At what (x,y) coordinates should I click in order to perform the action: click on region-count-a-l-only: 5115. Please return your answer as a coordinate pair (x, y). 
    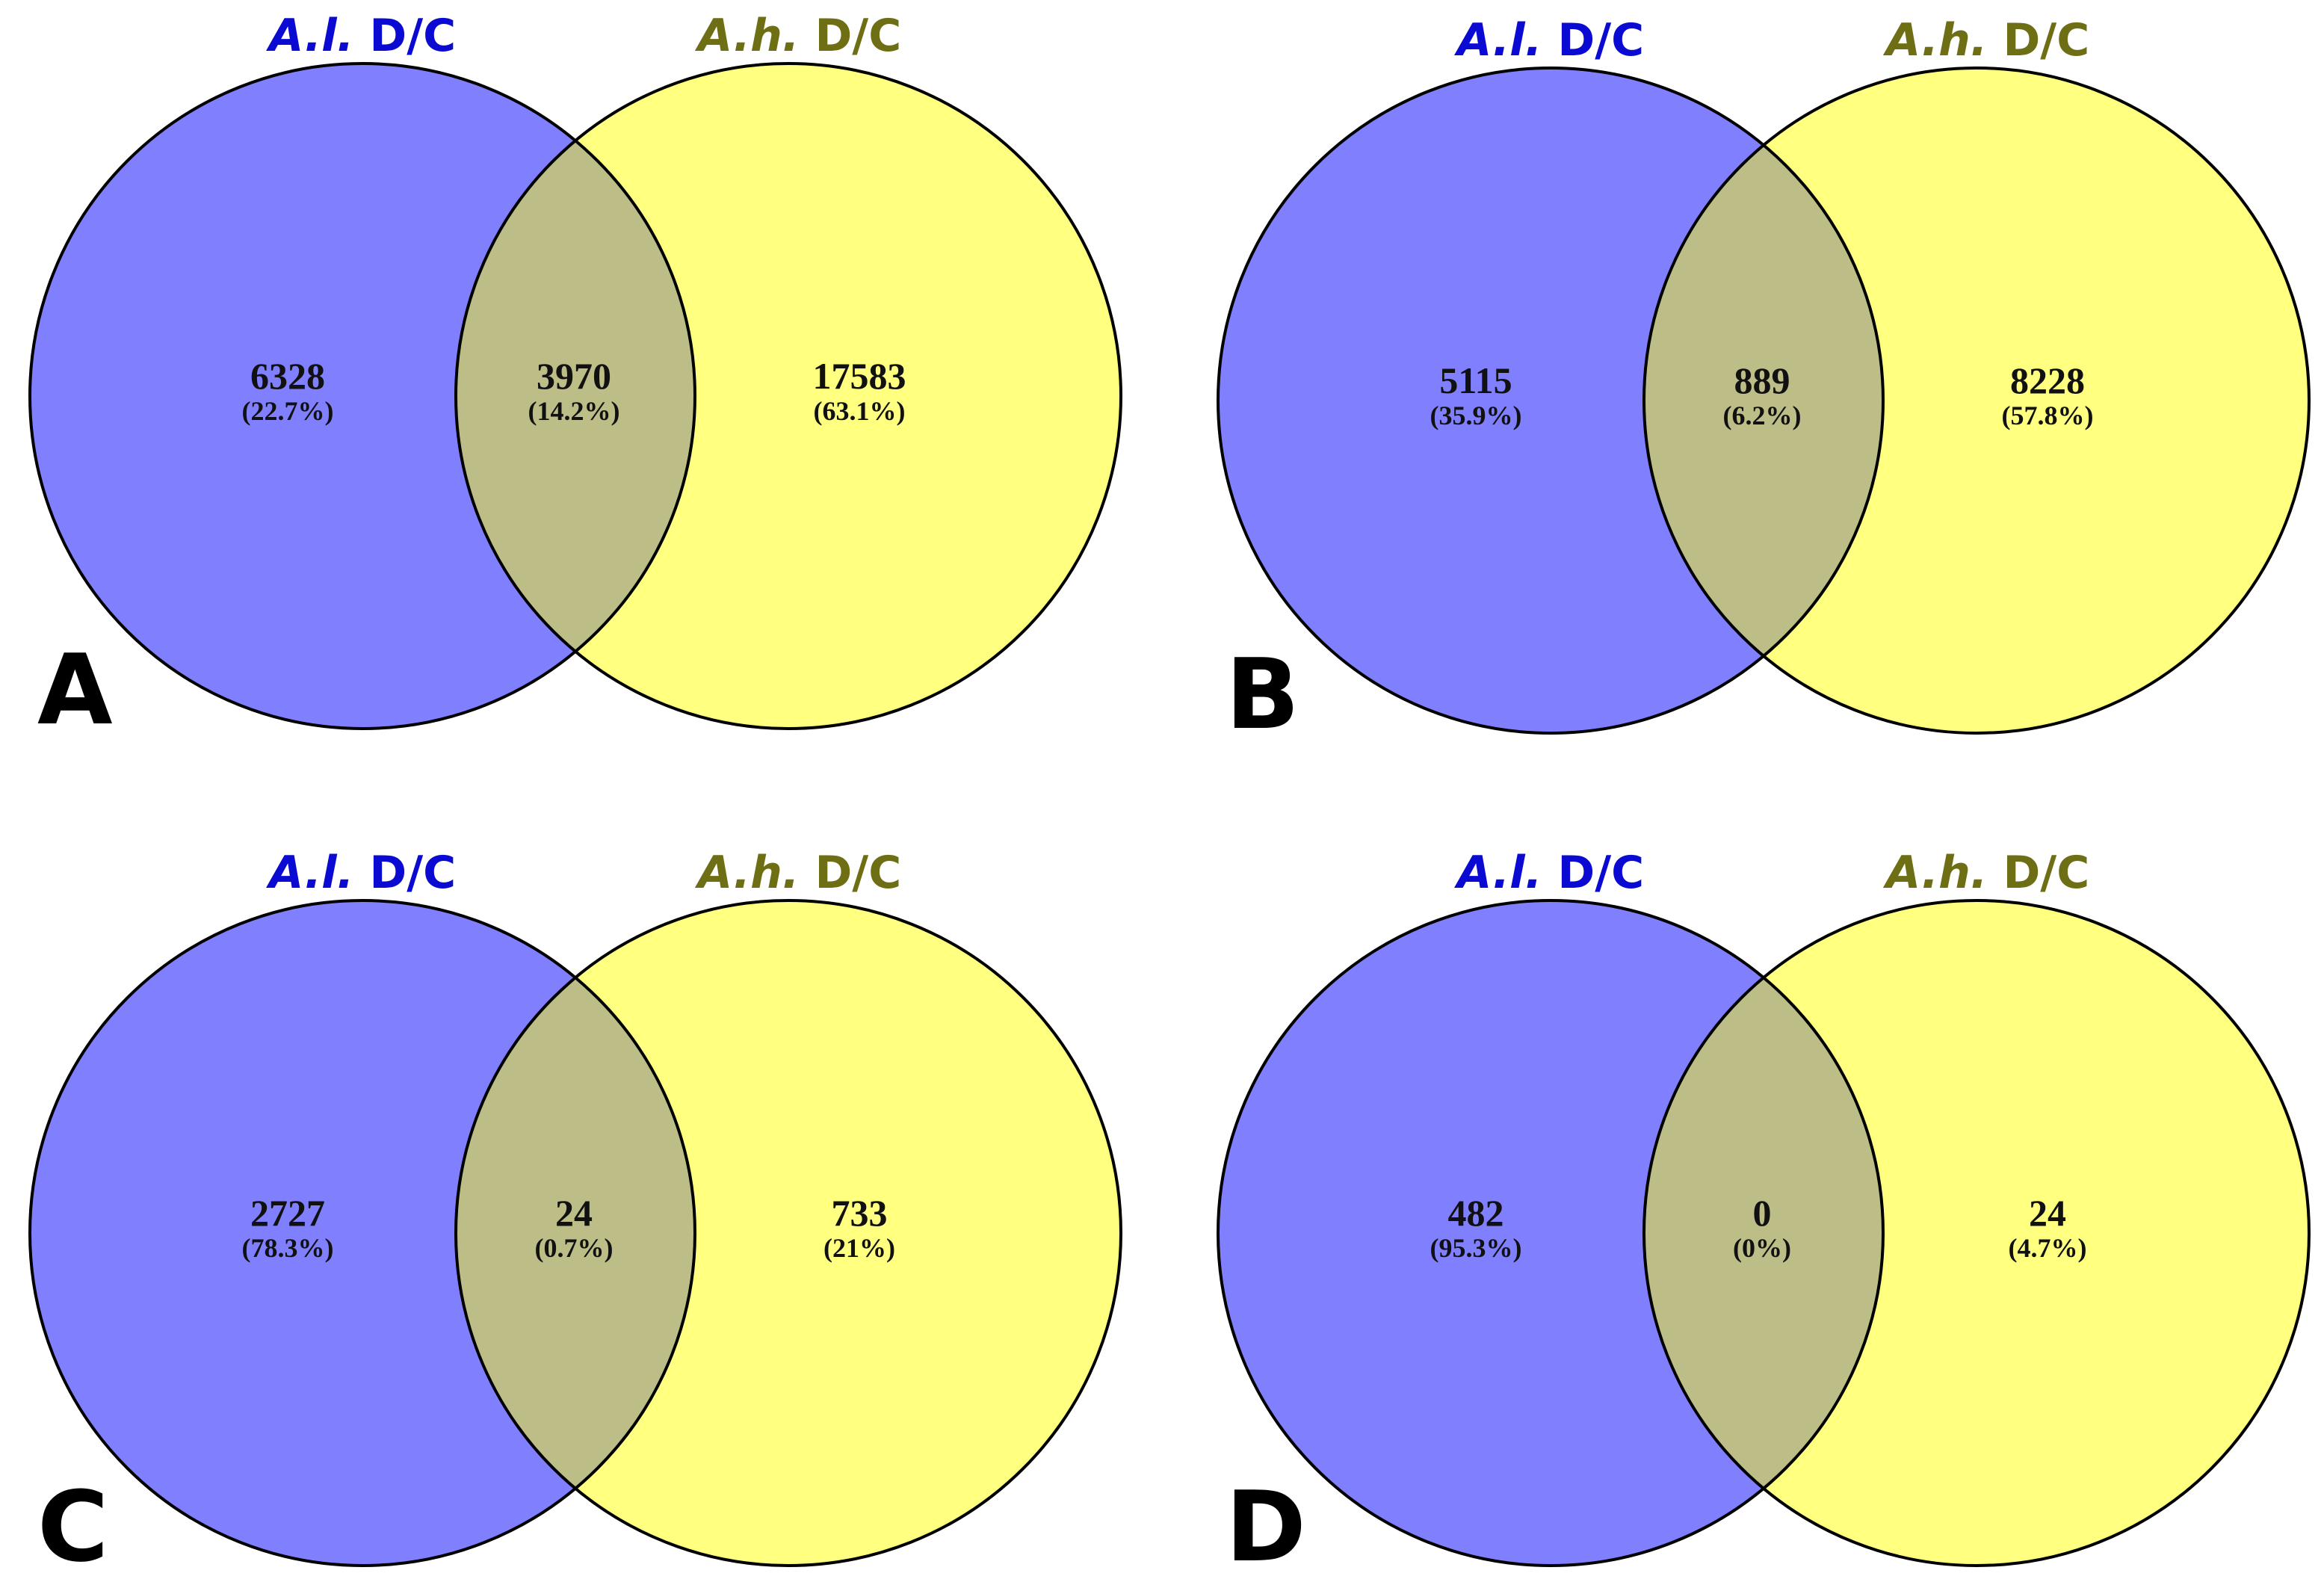
    Looking at the image, I should click on (1475, 380).